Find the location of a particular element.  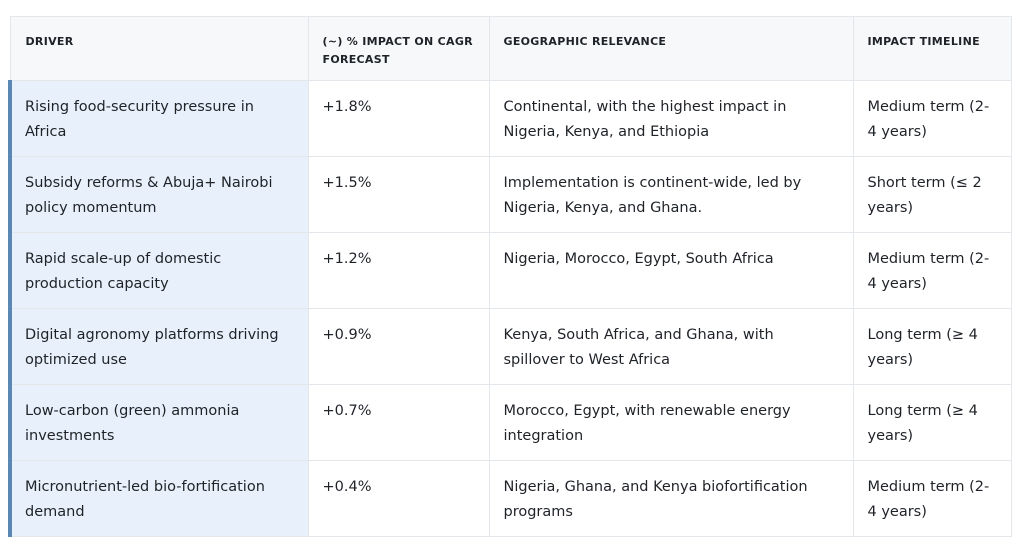

column-header-geography: GEOGRAPHIC RELEVANCE is located at coordinates (671, 48).